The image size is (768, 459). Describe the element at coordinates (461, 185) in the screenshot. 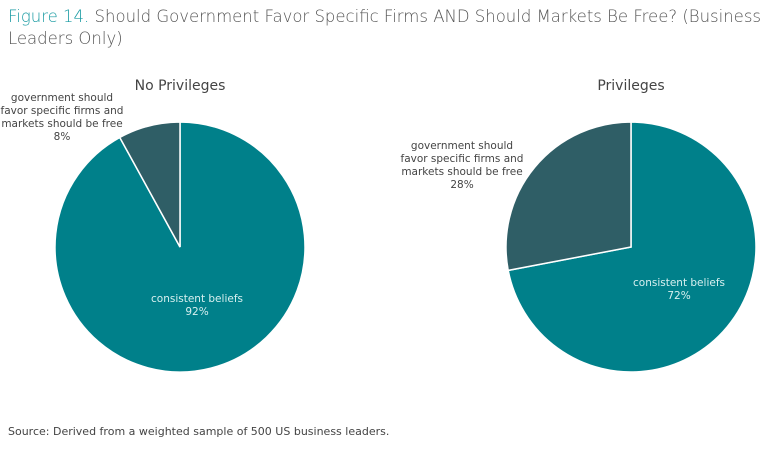

I see `slice-value-label: 28%` at that location.